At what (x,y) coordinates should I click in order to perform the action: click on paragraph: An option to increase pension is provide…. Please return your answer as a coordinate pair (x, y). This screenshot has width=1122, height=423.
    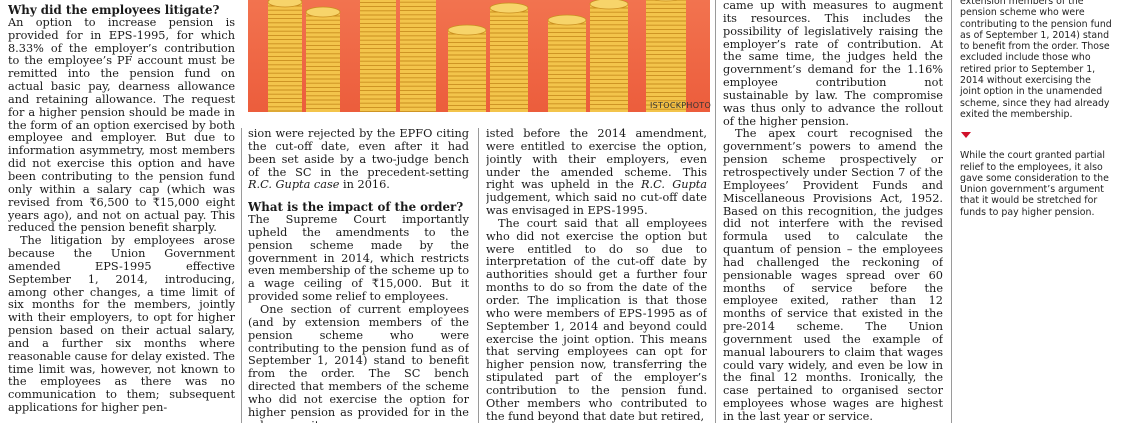
    Looking at the image, I should click on (121, 125).